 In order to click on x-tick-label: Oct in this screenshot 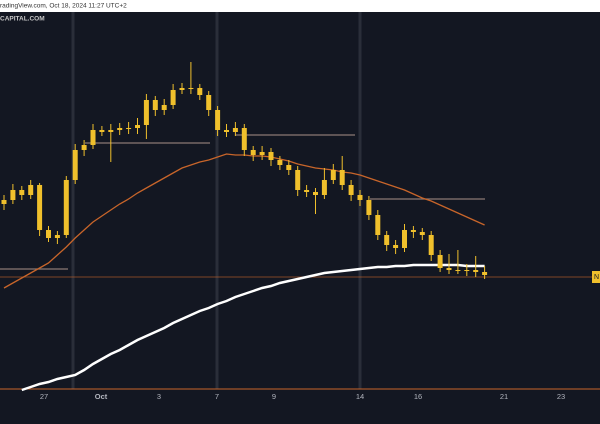, I will do `click(101, 396)`.